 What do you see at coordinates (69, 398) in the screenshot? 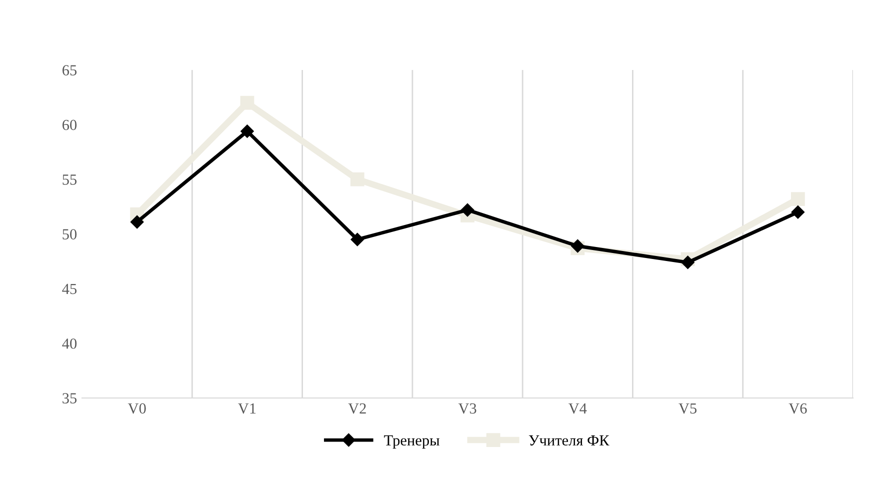
I see `y-tick-label: 35` at bounding box center [69, 398].